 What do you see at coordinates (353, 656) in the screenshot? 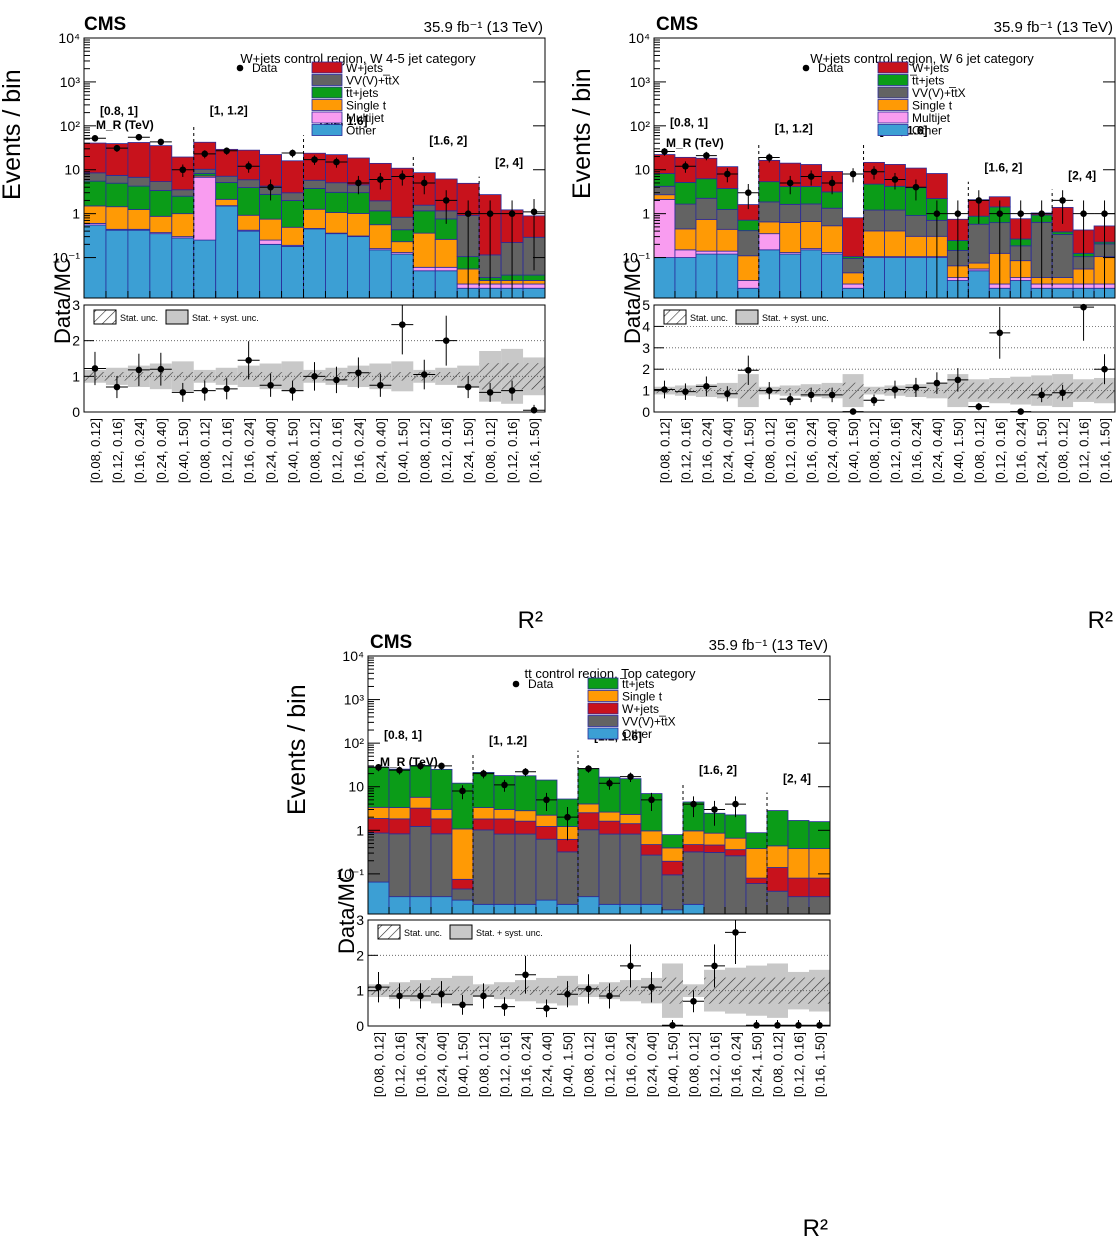
I see `y-tick-label: 10⁴` at bounding box center [353, 656].